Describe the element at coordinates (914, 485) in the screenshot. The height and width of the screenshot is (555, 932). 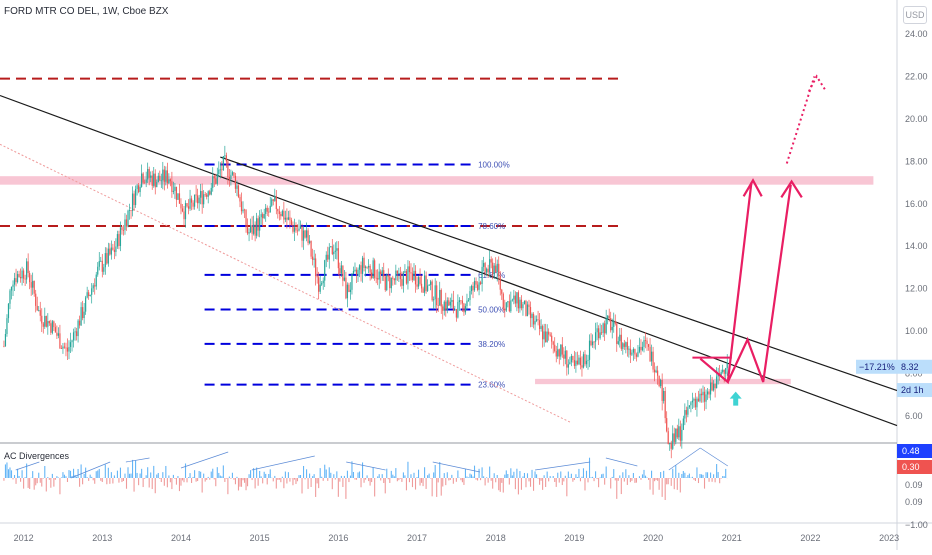
I see `ind-value-2: 0.09` at that location.